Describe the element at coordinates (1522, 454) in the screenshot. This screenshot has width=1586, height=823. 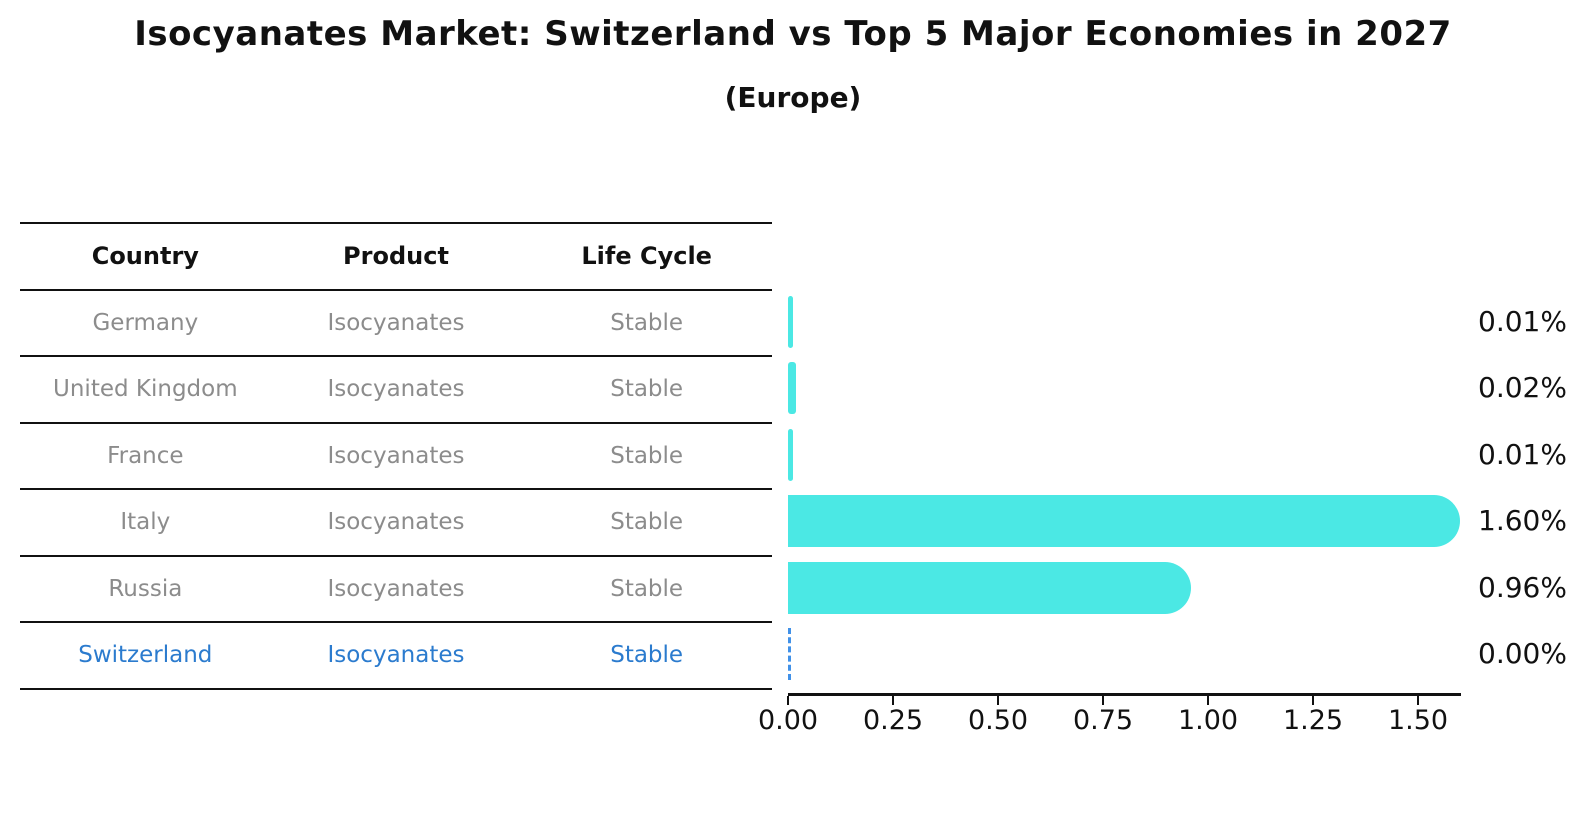
I see `value-label-france: 0.01%` at that location.